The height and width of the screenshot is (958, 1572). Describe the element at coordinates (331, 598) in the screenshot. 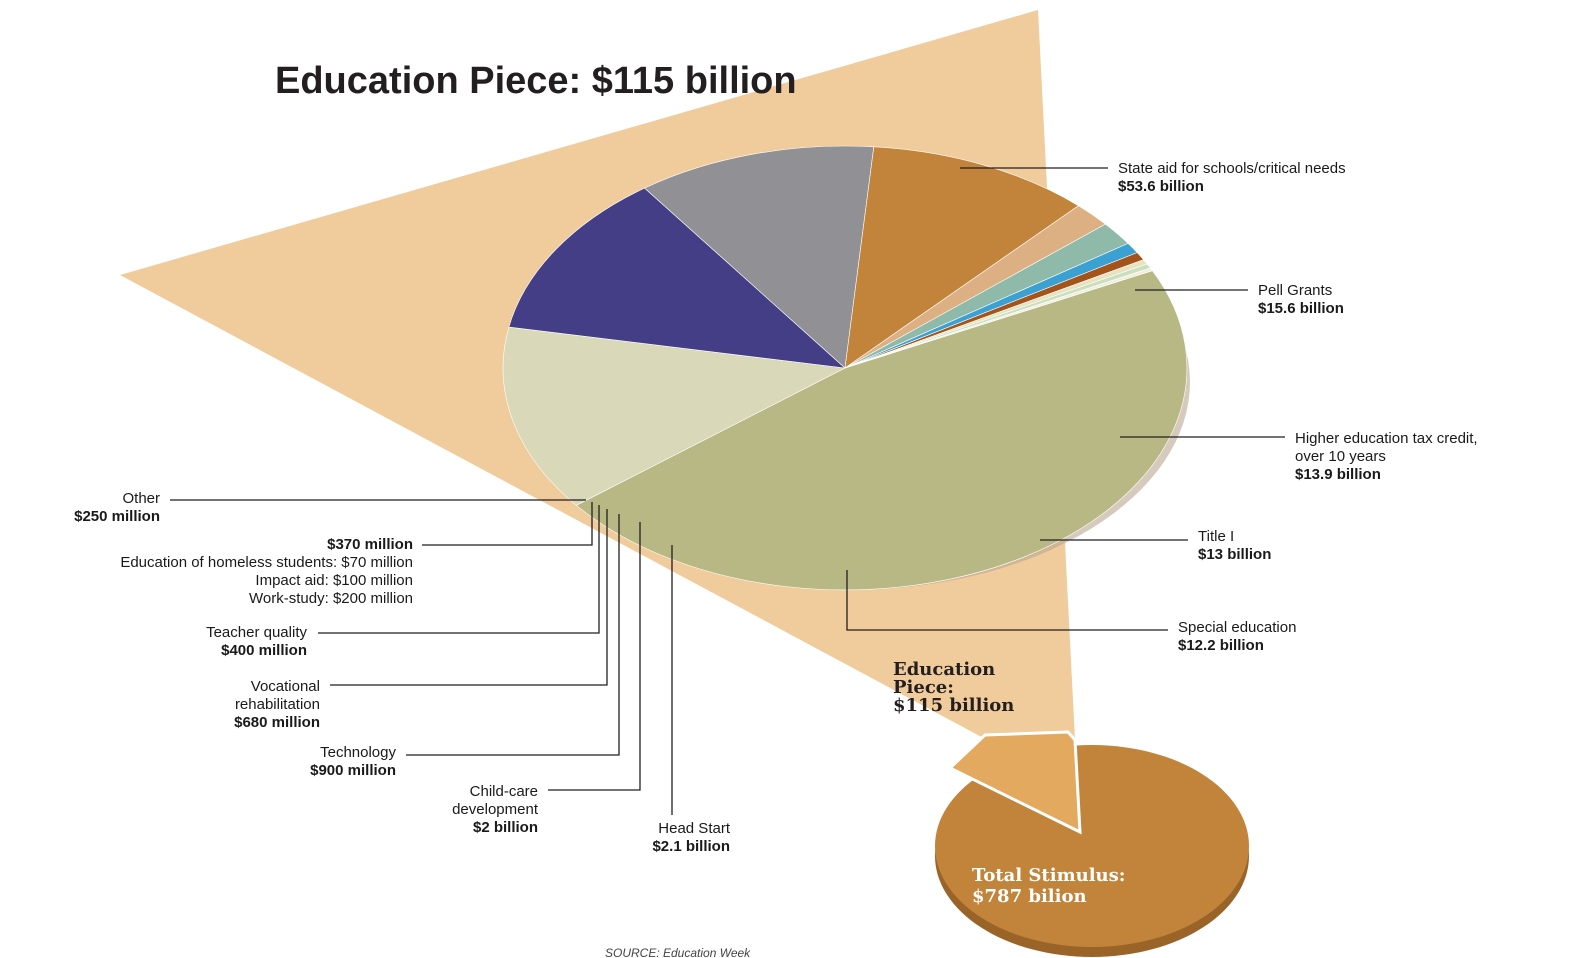

I see `slice-sub-item: Work-study: $200 million` at that location.